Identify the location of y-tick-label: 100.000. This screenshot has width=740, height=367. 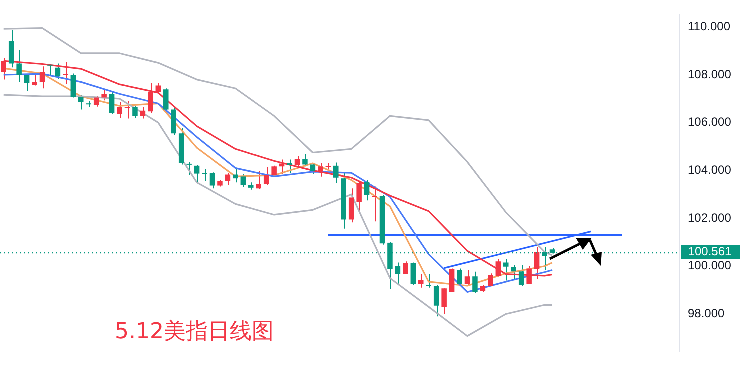
(710, 265).